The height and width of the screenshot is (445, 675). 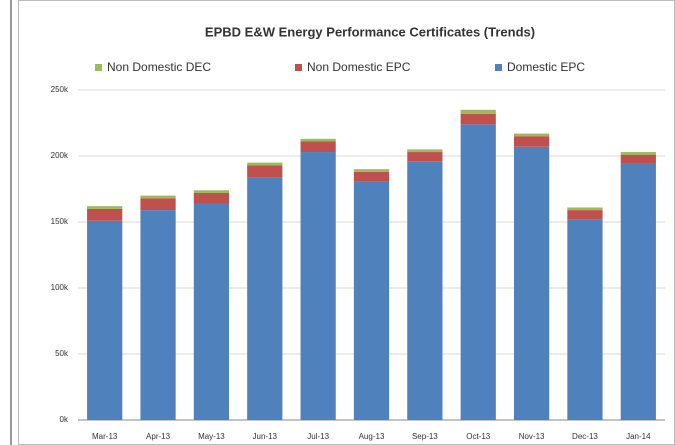 What do you see at coordinates (60, 287) in the screenshot?
I see `y-tick-label: 100k` at bounding box center [60, 287].